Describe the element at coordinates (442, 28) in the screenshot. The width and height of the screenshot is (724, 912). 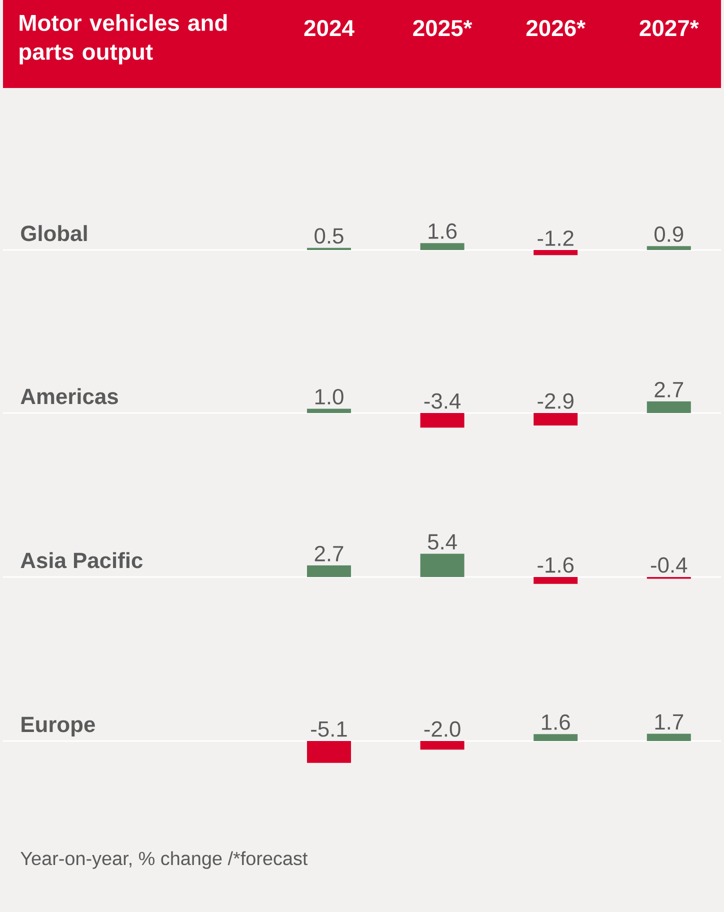
I see `x-tick-label: 2025*` at that location.